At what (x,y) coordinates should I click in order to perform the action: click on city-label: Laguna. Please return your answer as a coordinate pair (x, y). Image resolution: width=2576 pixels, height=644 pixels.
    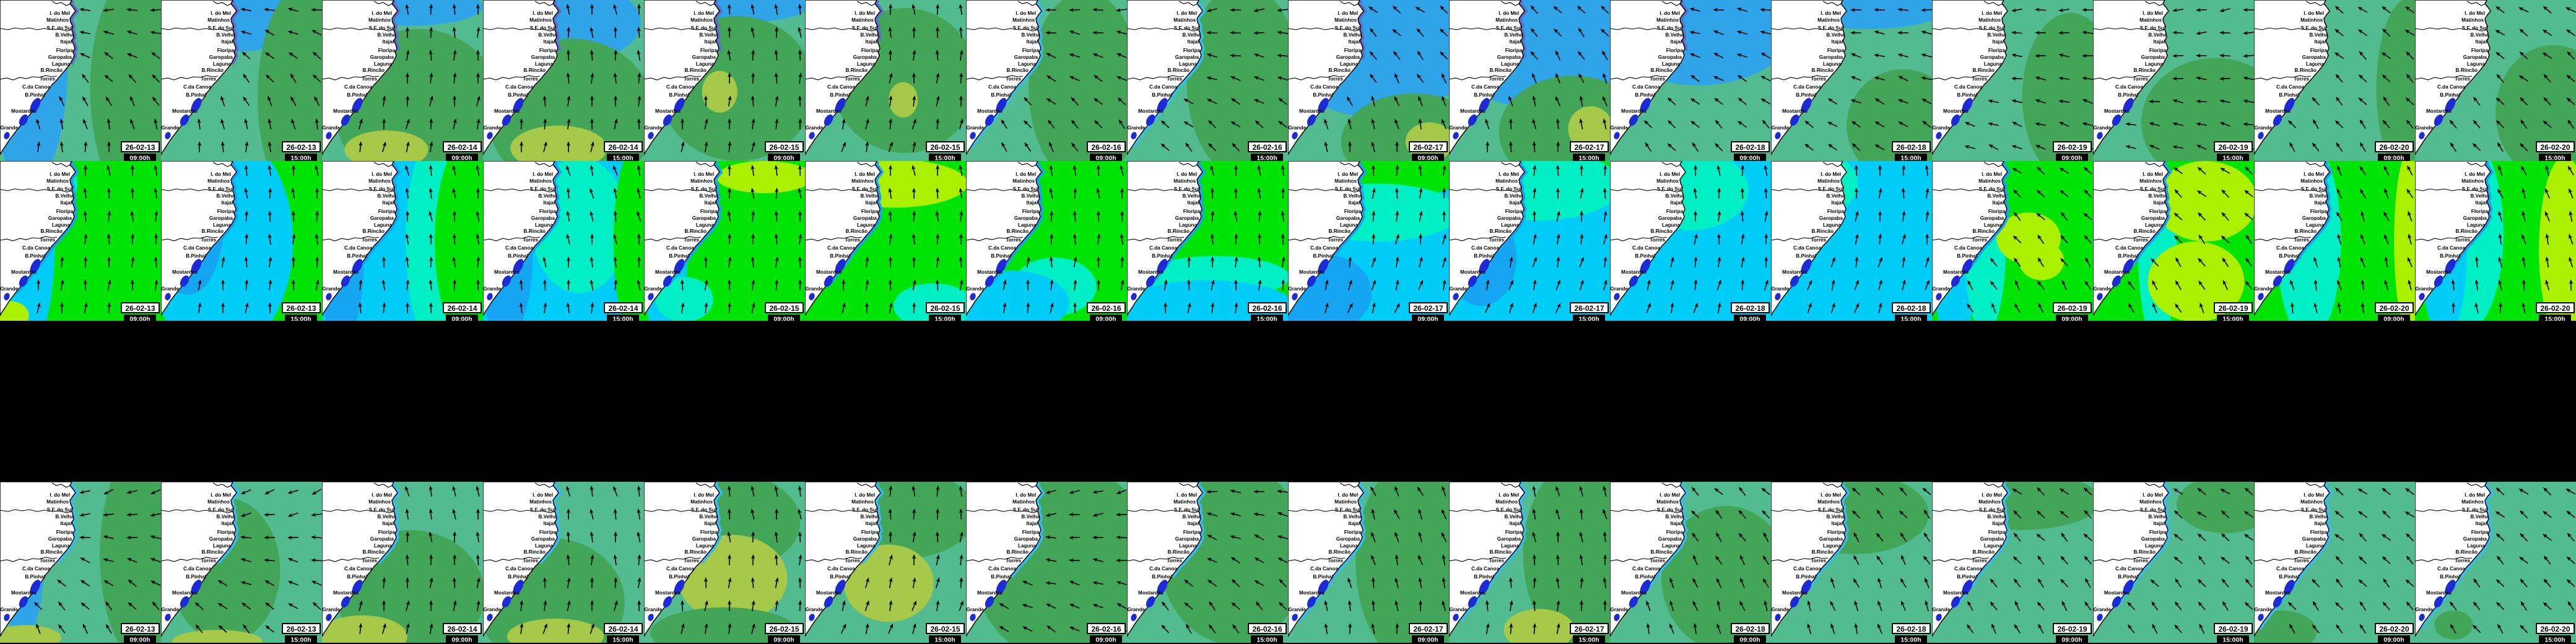
    Looking at the image, I should click on (1027, 546).